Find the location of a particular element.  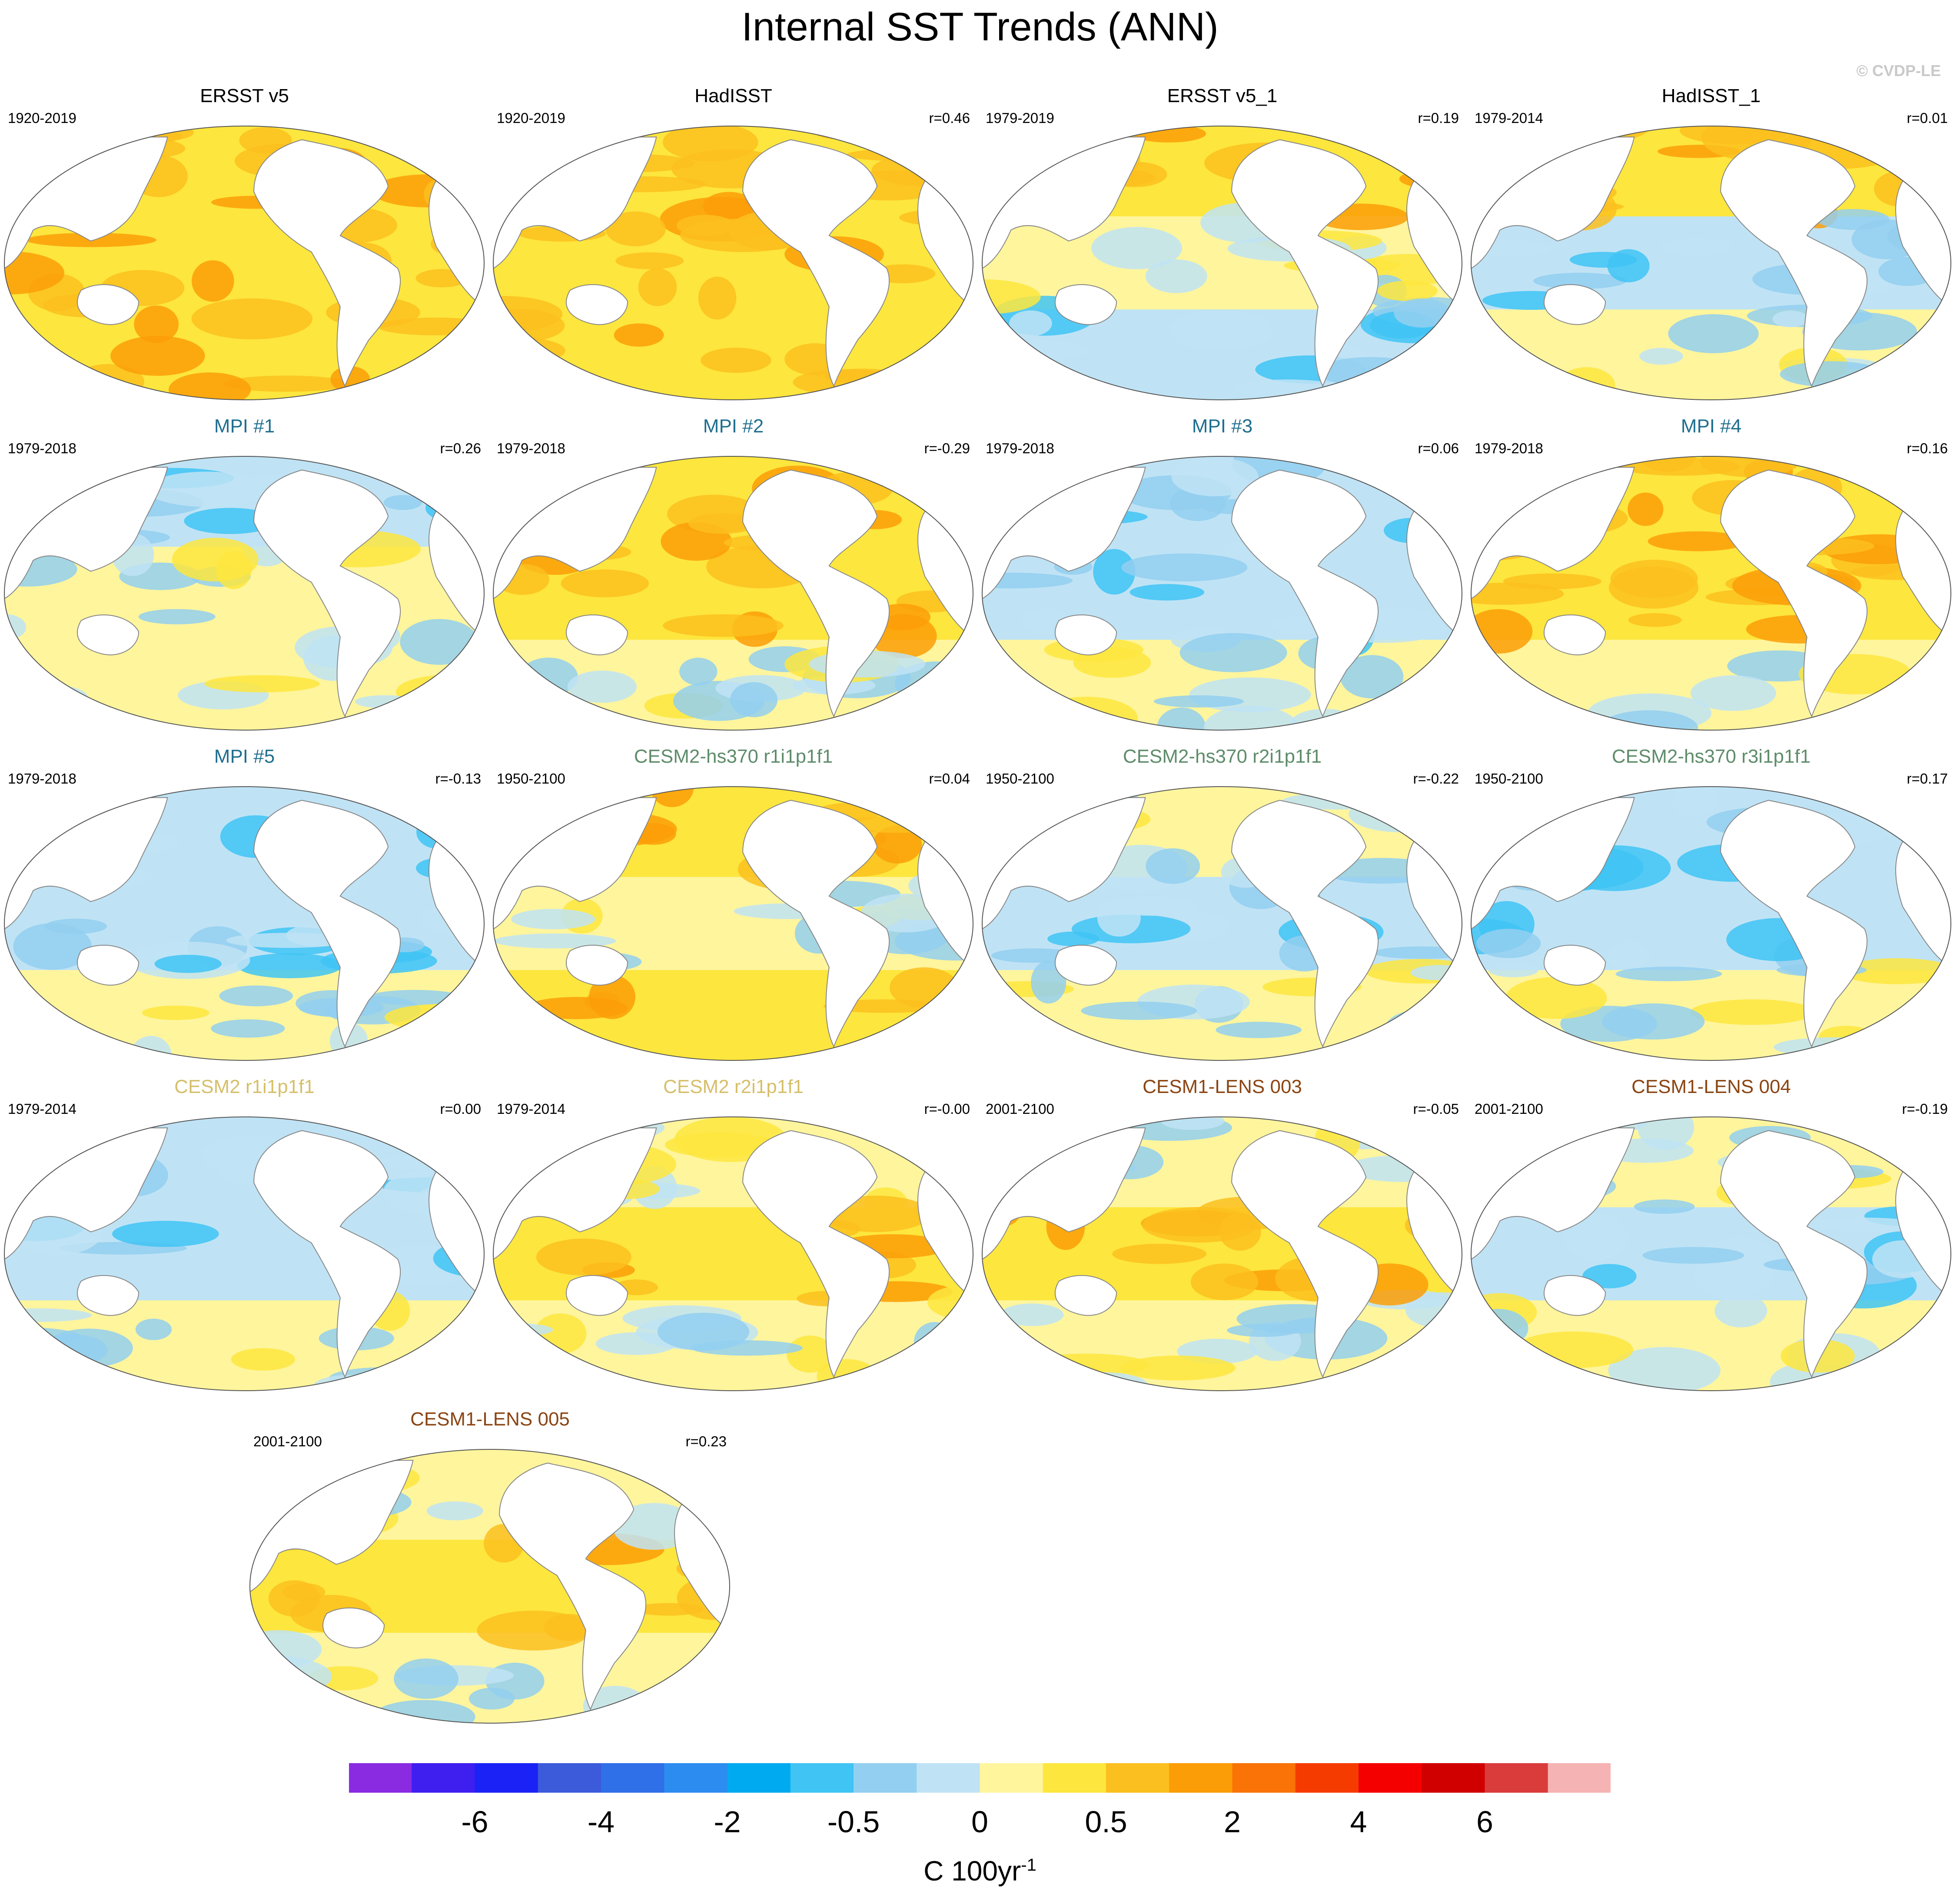

map-panel: CESM1-LENS 004 2001-2100 r=-0.19 is located at coordinates (1711, 1241).